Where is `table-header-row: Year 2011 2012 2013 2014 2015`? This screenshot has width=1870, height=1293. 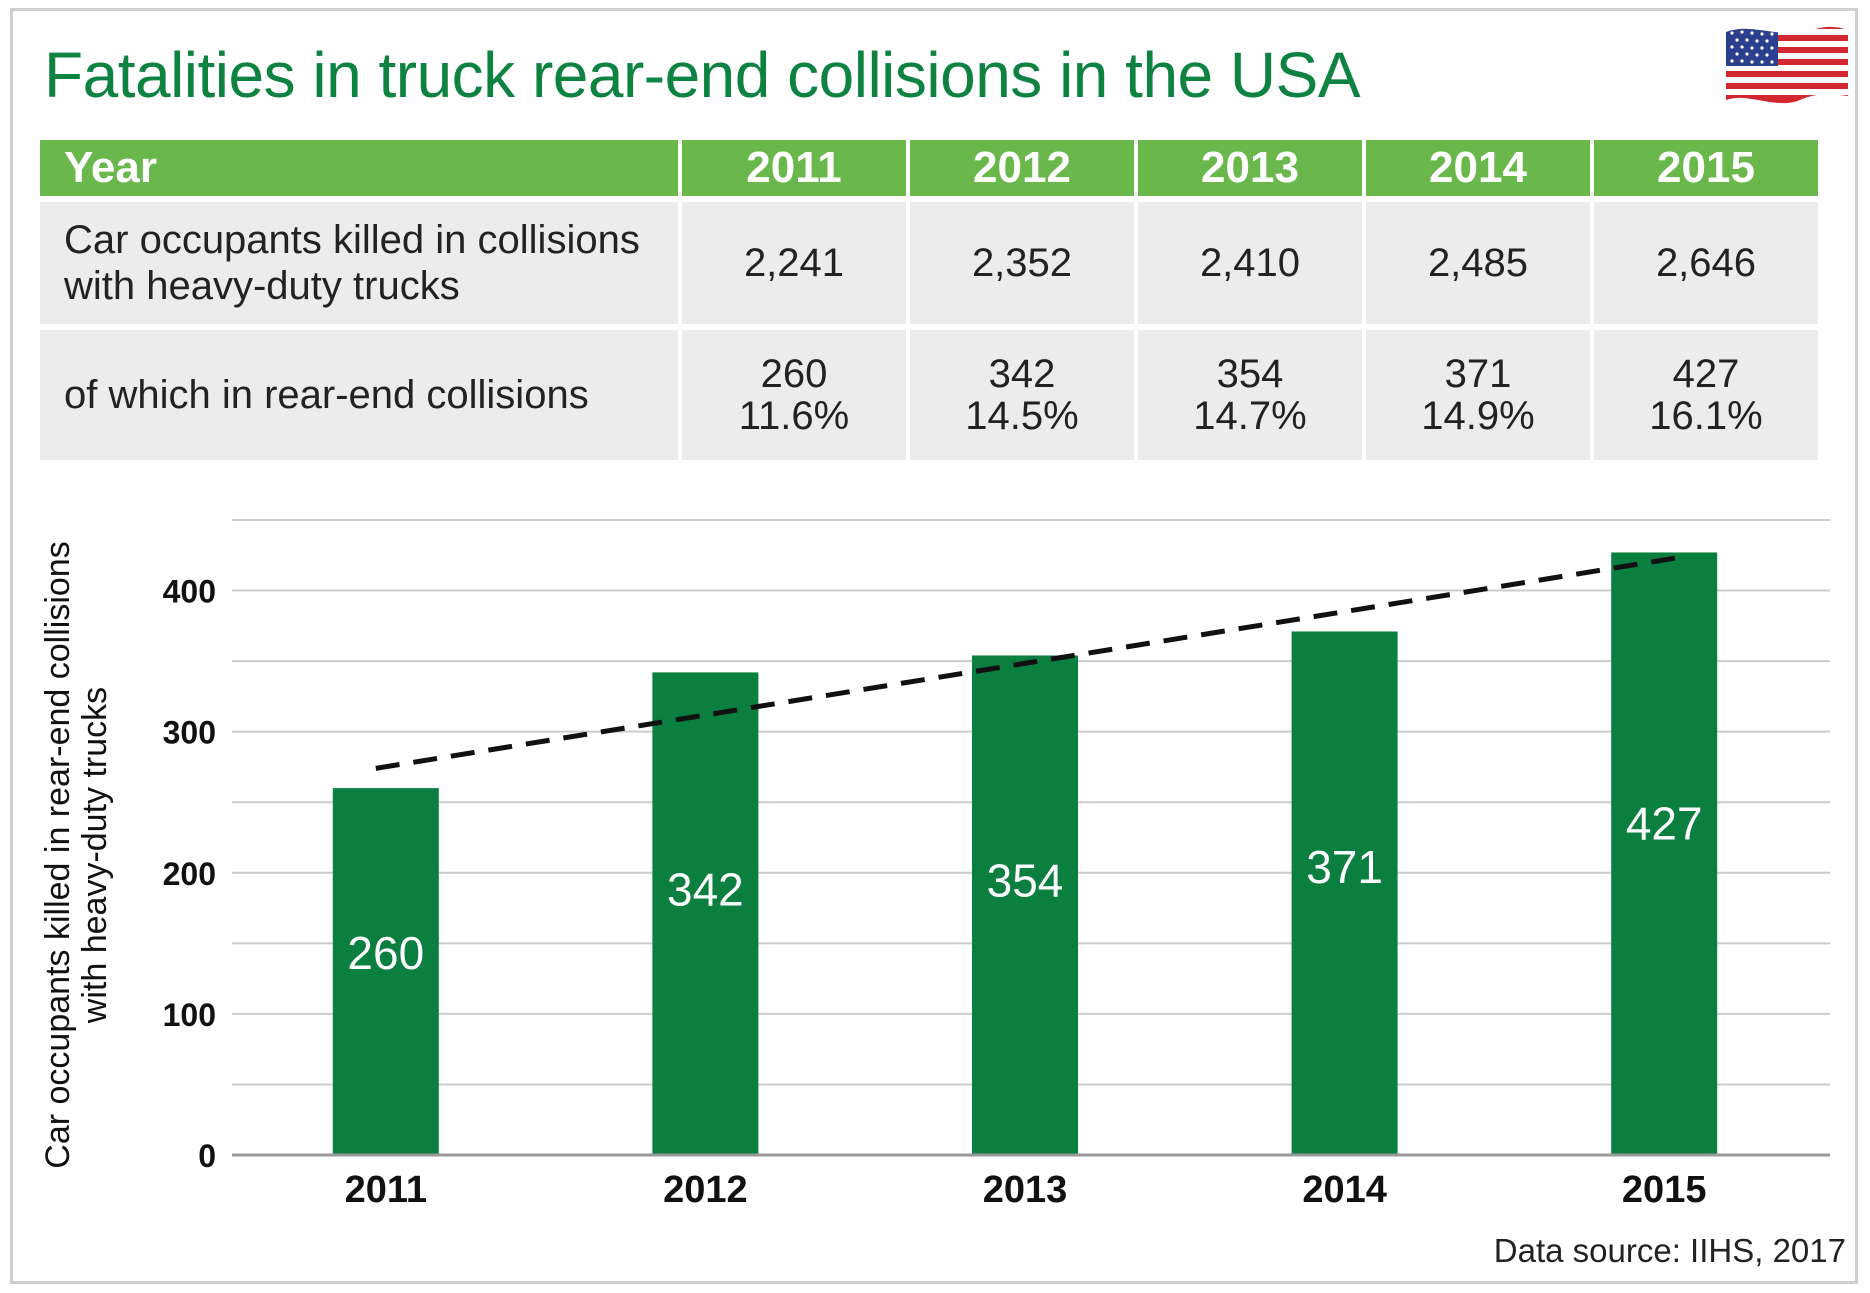 table-header-row: Year 2011 2012 2013 2014 2015 is located at coordinates (929, 171).